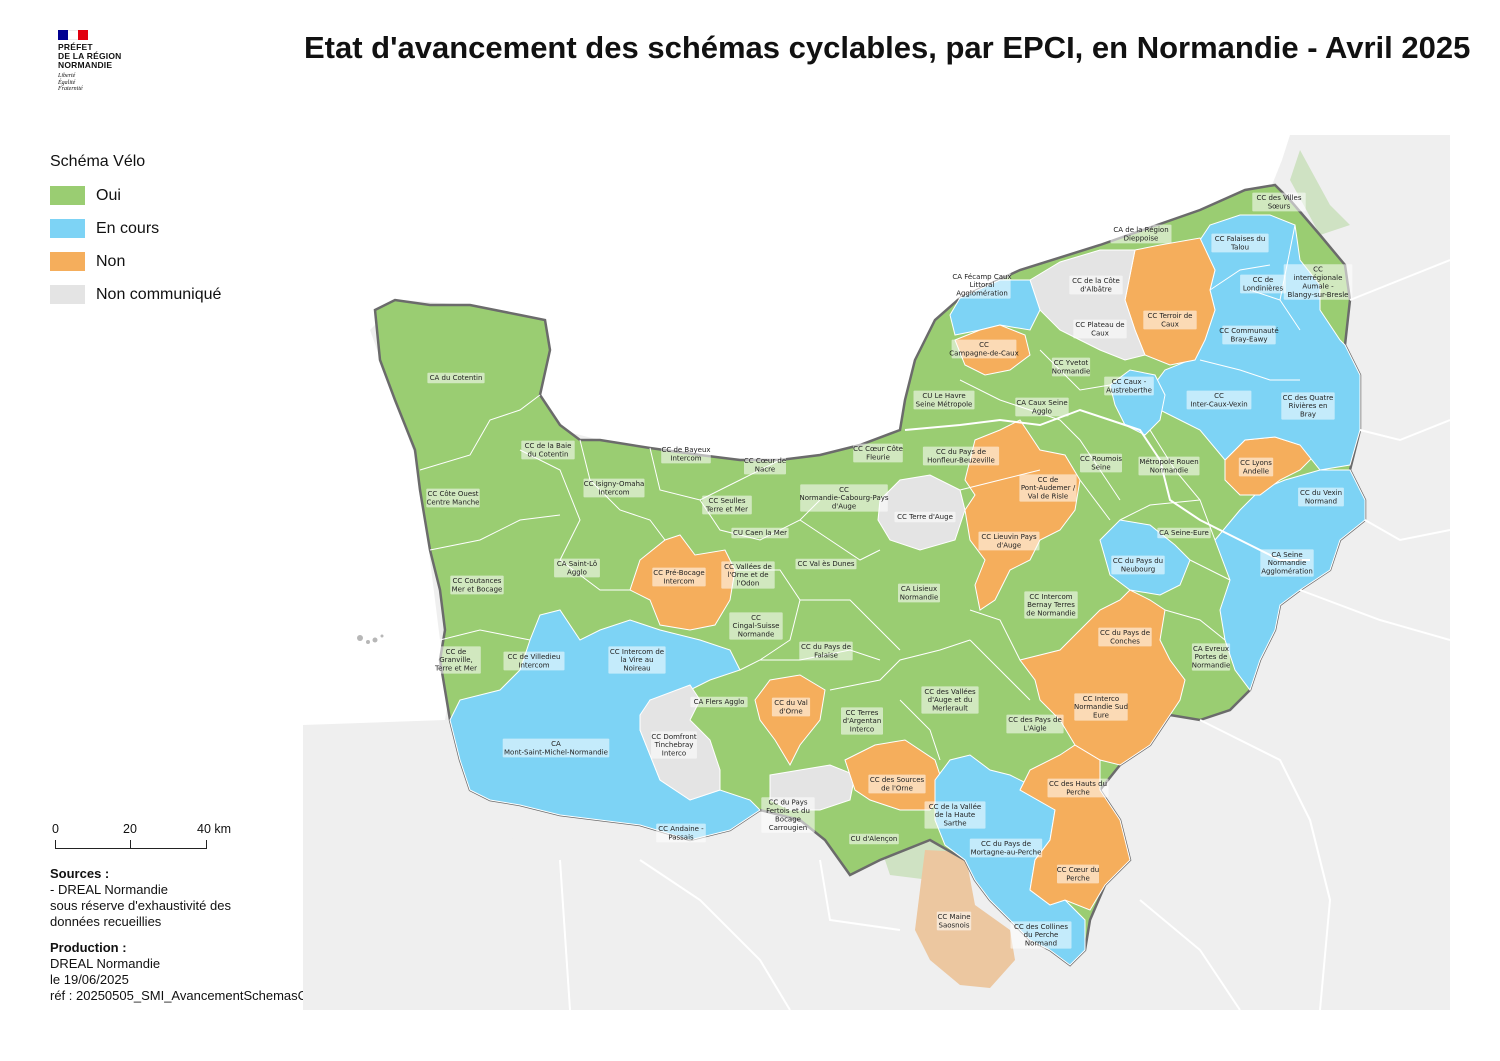 The height and width of the screenshot is (1061, 1500). Describe the element at coordinates (791, 703) in the screenshot. I see `epci-label-text: CC du Val` at that location.